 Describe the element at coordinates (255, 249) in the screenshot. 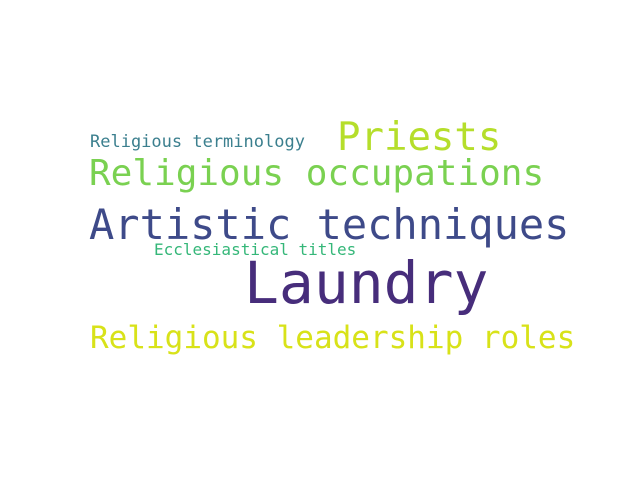

I see `word-ecclesiastical-titles: Ecclesiastical titles` at that location.